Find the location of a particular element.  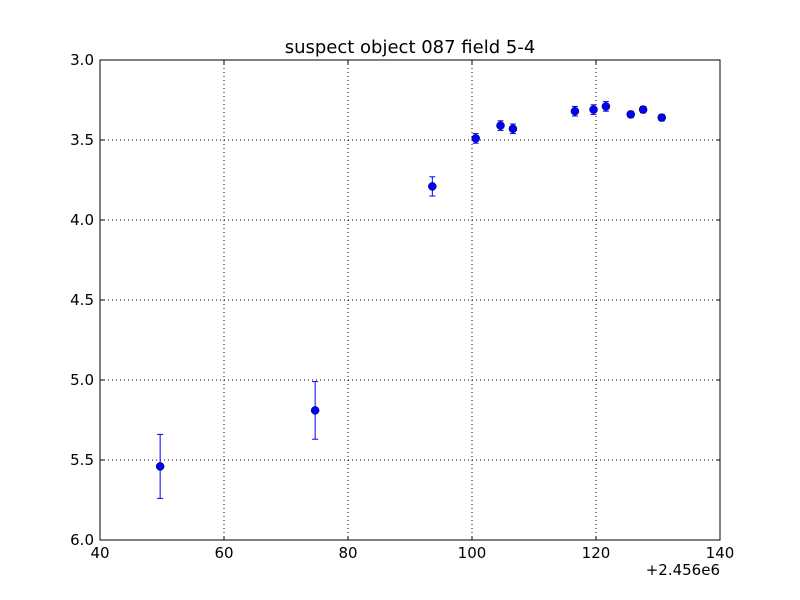

x-tick-label: 100 is located at coordinates (472, 553).